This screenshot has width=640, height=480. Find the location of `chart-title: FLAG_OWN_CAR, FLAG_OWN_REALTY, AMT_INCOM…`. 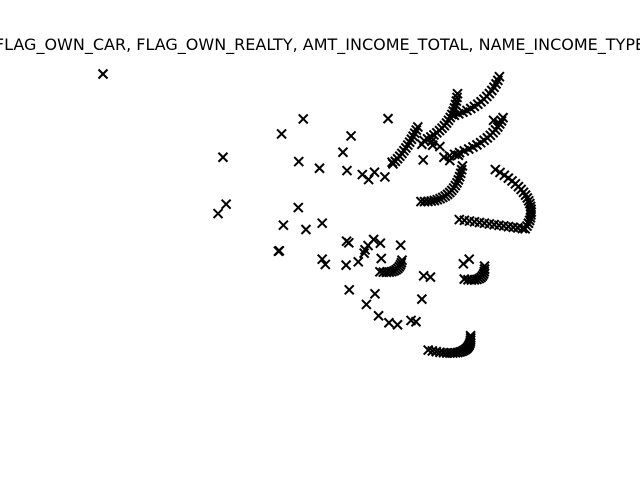

chart-title: FLAG_OWN_CAR, FLAG_OWN_REALTY, AMT_INCOM… is located at coordinates (320, 45).